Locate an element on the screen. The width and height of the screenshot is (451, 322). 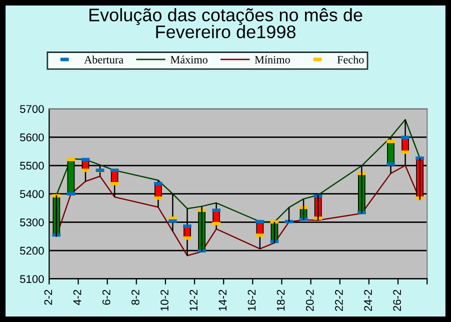
x-tick-label: 18-2 is located at coordinates (280, 300).